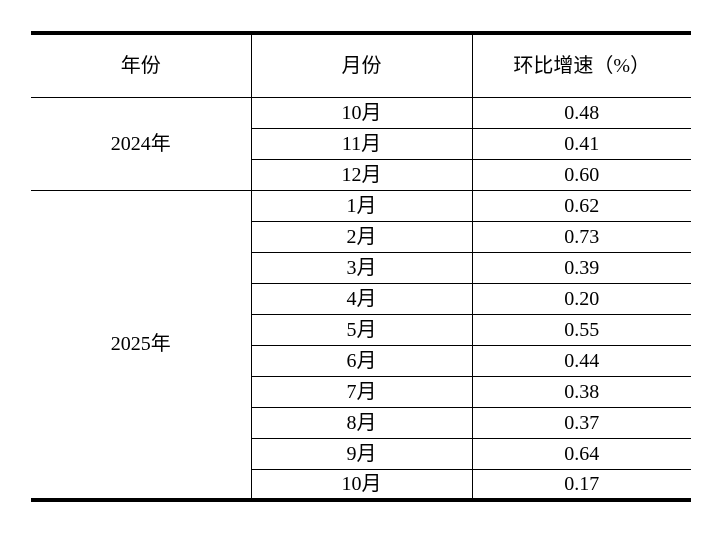  What do you see at coordinates (581, 423) in the screenshot?
I see `value-cell: 0.37` at bounding box center [581, 423].